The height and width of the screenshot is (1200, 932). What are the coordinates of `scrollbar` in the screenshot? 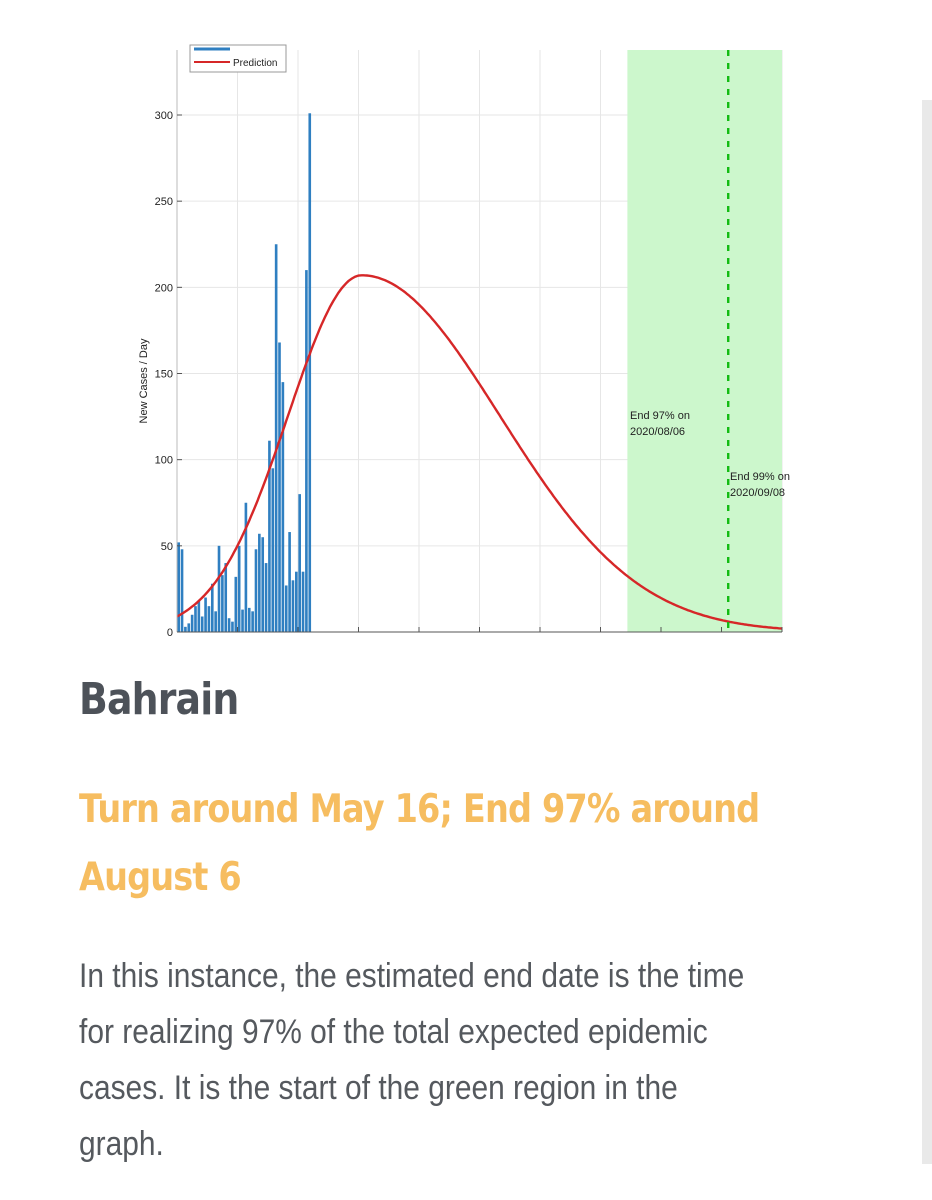 It's located at (927, 632).